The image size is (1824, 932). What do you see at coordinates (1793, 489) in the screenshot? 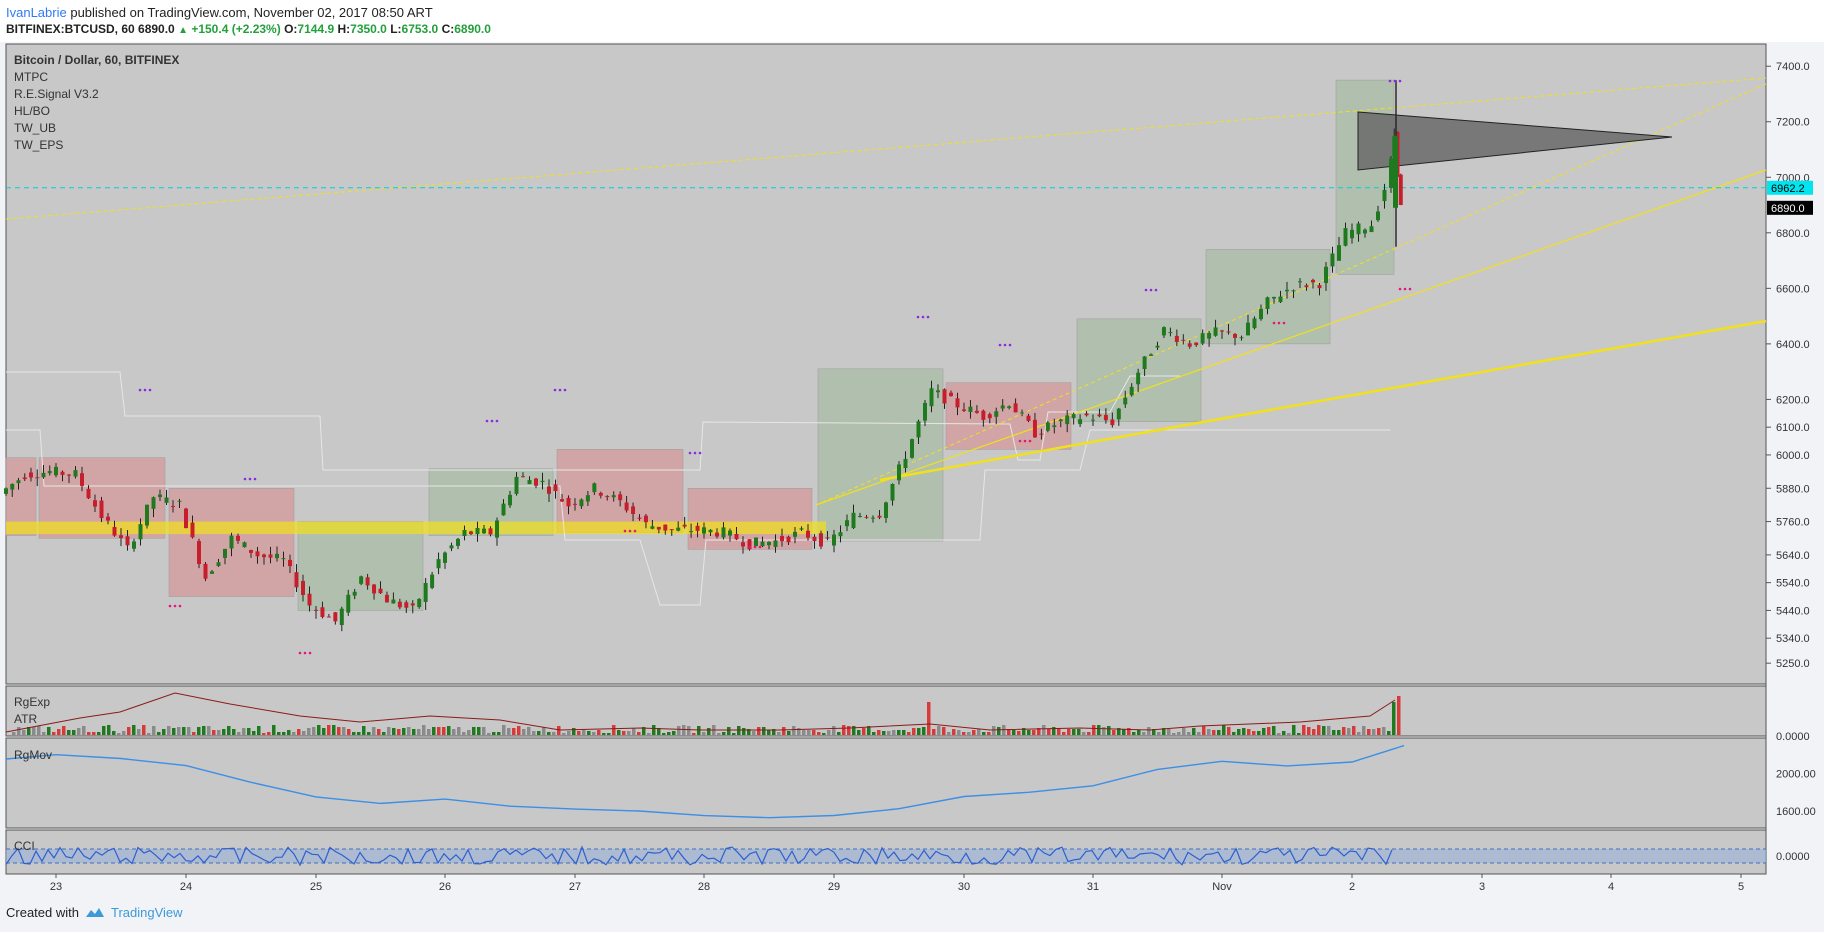
I see `y-tick-label: 5880.0` at bounding box center [1793, 489].